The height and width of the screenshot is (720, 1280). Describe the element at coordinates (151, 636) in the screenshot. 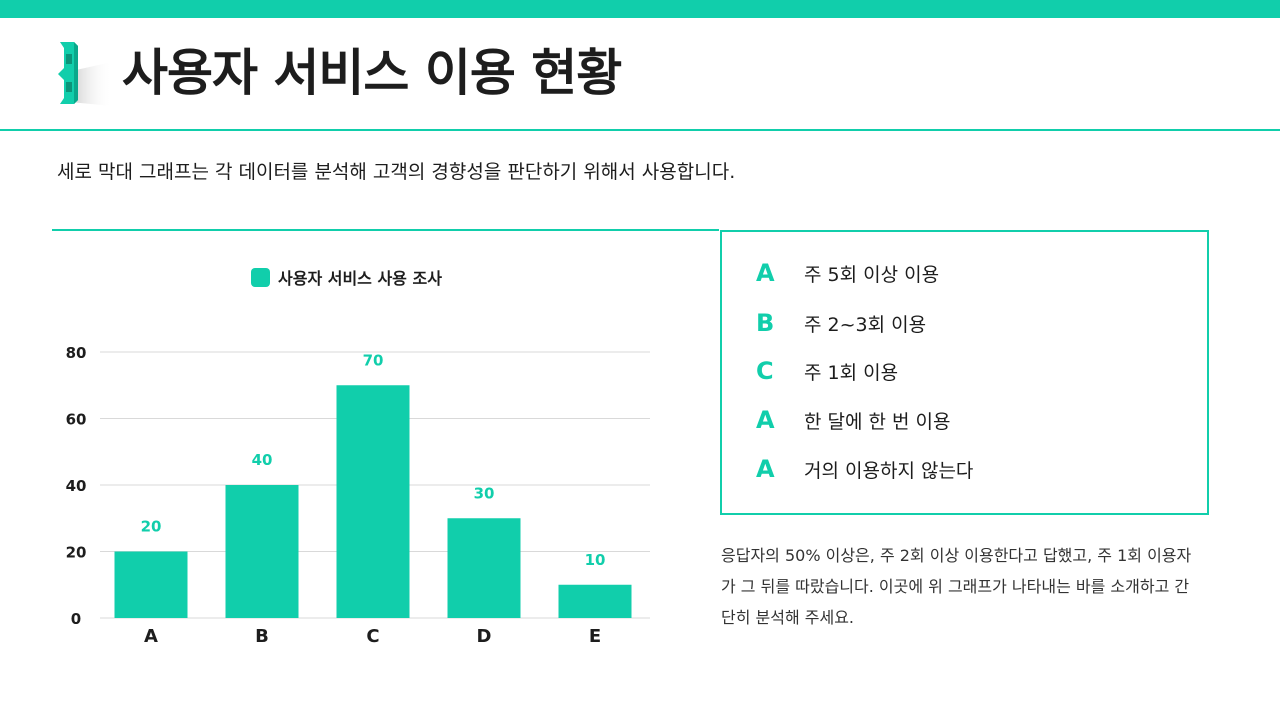

I see `x-tick-label: A` at that location.